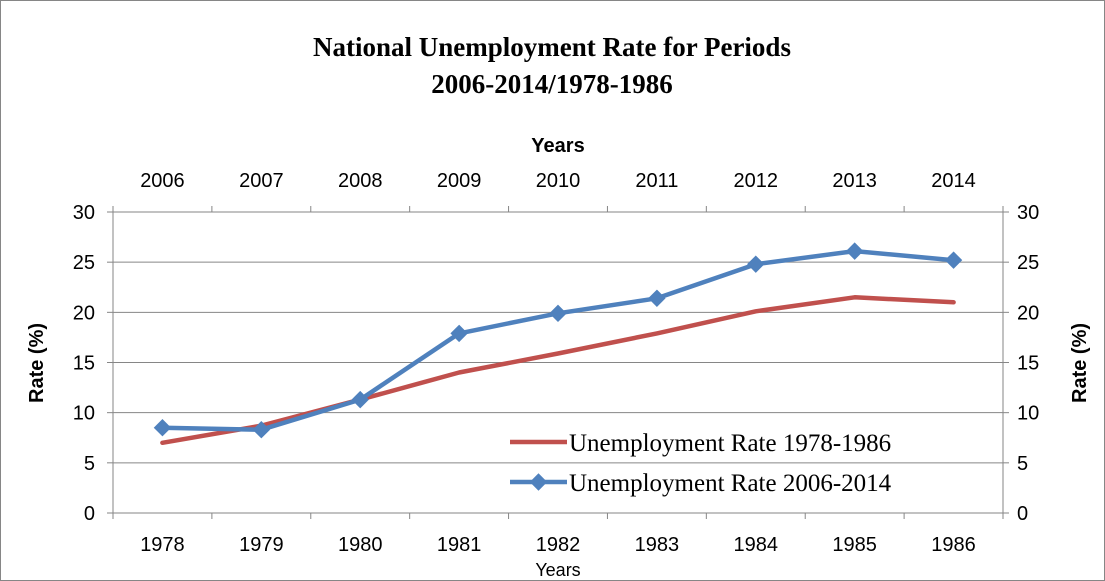  What do you see at coordinates (1028, 313) in the screenshot?
I see `right-y-tick-label: 20` at bounding box center [1028, 313].